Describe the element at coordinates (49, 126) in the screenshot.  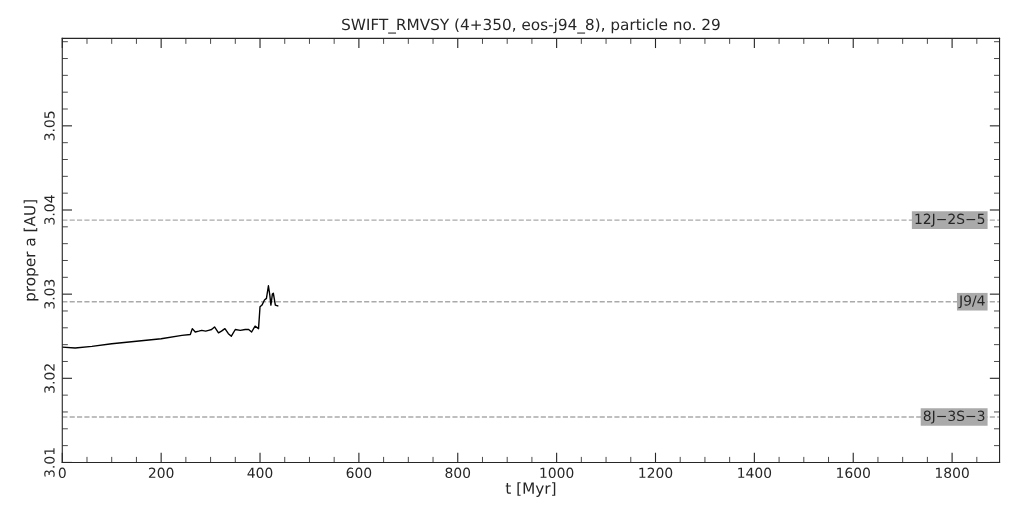
I see `y-tick-label: 3.05` at that location.